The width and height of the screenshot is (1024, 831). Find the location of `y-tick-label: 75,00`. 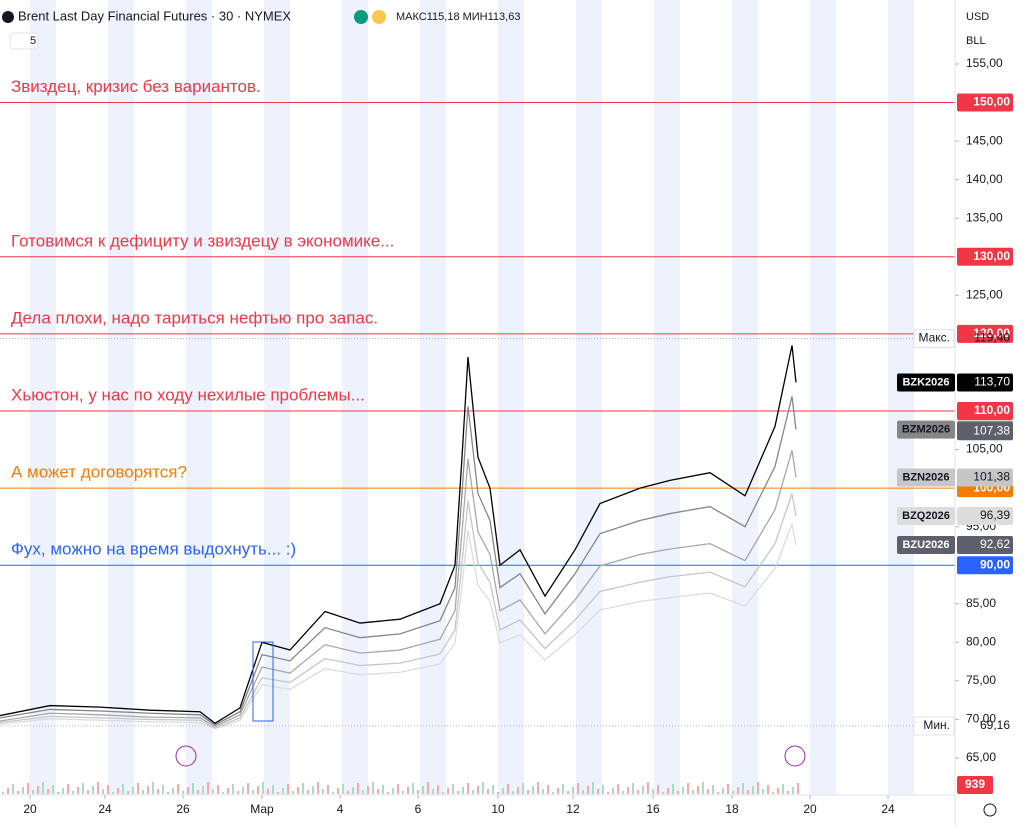

y-tick-label: 75,00 is located at coordinates (981, 680).